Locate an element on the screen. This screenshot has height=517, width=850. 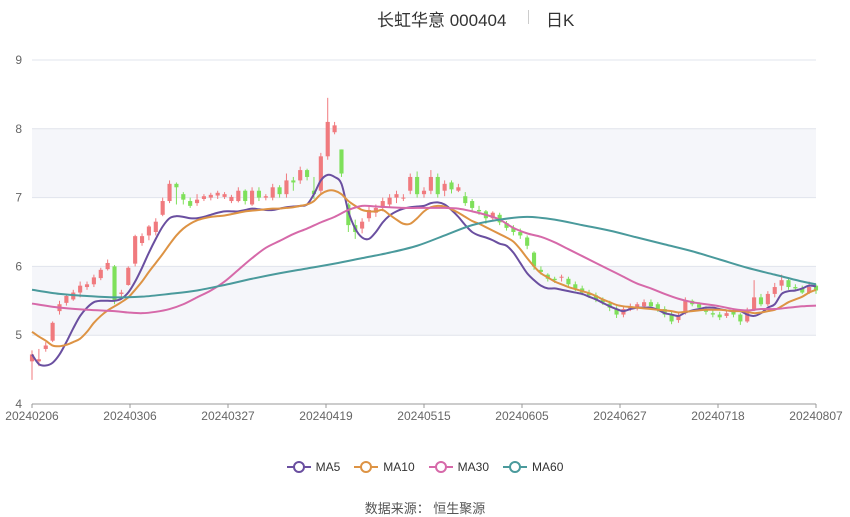
legend-item-ma10: MA10 is located at coordinates (384, 467).